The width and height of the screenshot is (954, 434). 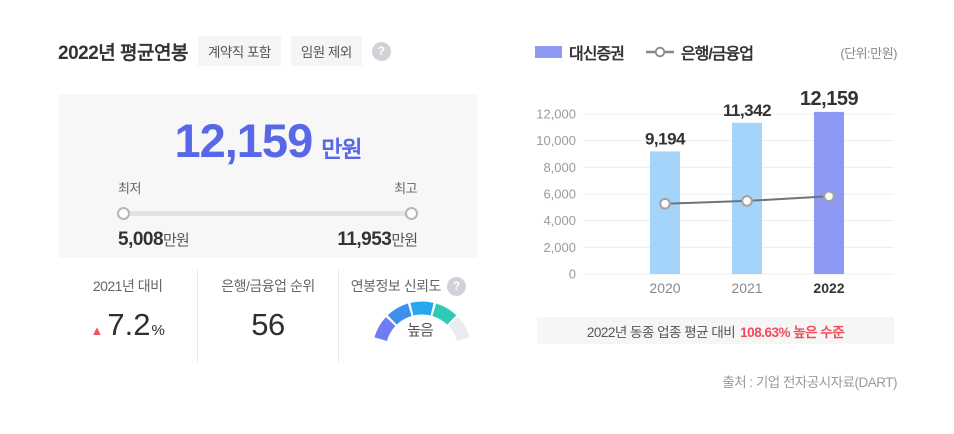 I want to click on average-salary-value: 12,159, so click(x=243, y=140).